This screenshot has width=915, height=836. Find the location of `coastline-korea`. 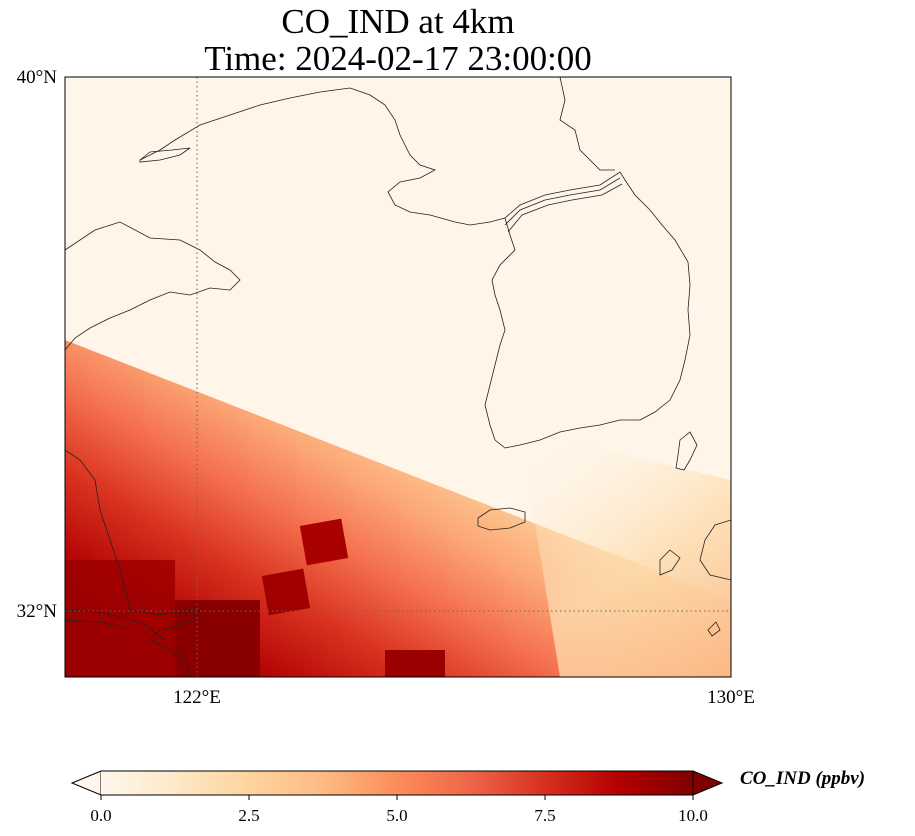

coastline-korea is located at coordinates (587, 310).